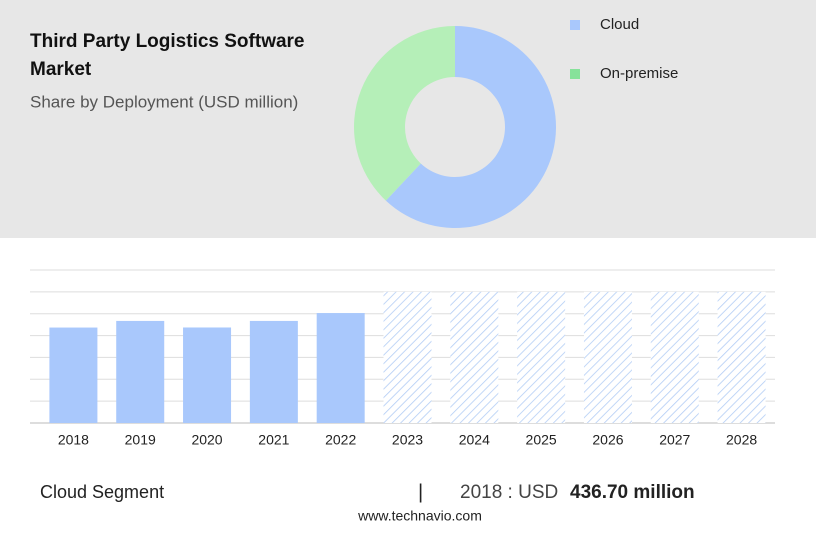  I want to click on x-tick-label: 2024, so click(474, 440).